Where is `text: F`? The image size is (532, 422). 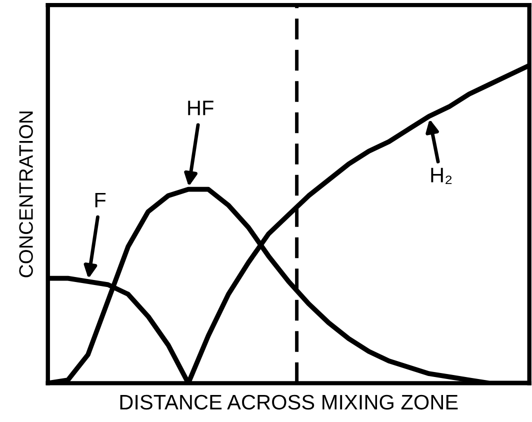 text: F is located at coordinates (100, 200).